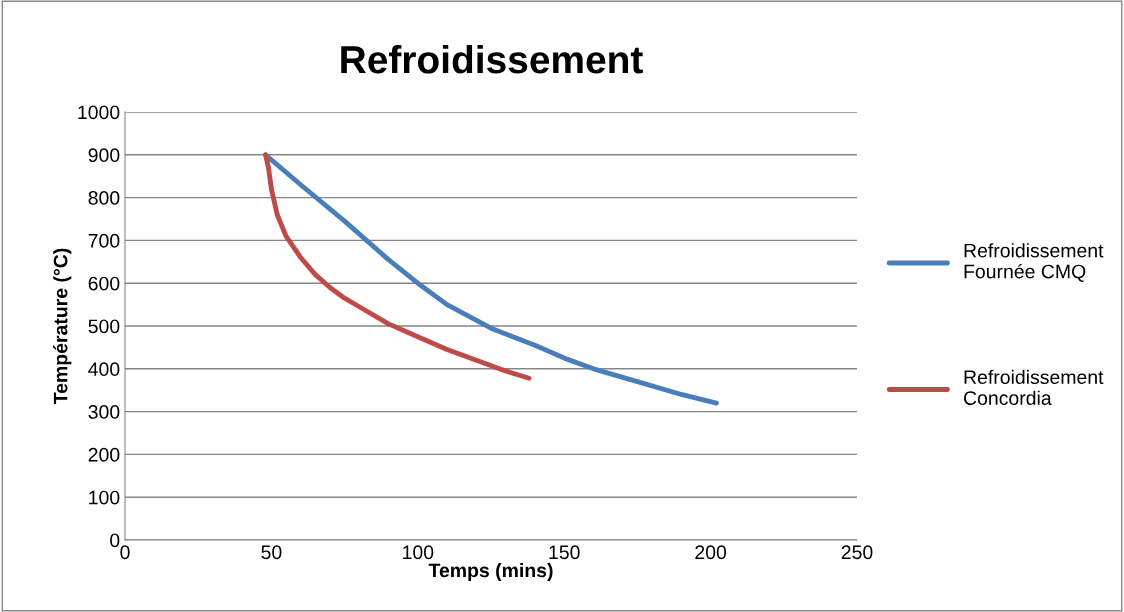 The height and width of the screenshot is (612, 1124). Describe the element at coordinates (397, 266) in the screenshot. I see `line-series` at that location.